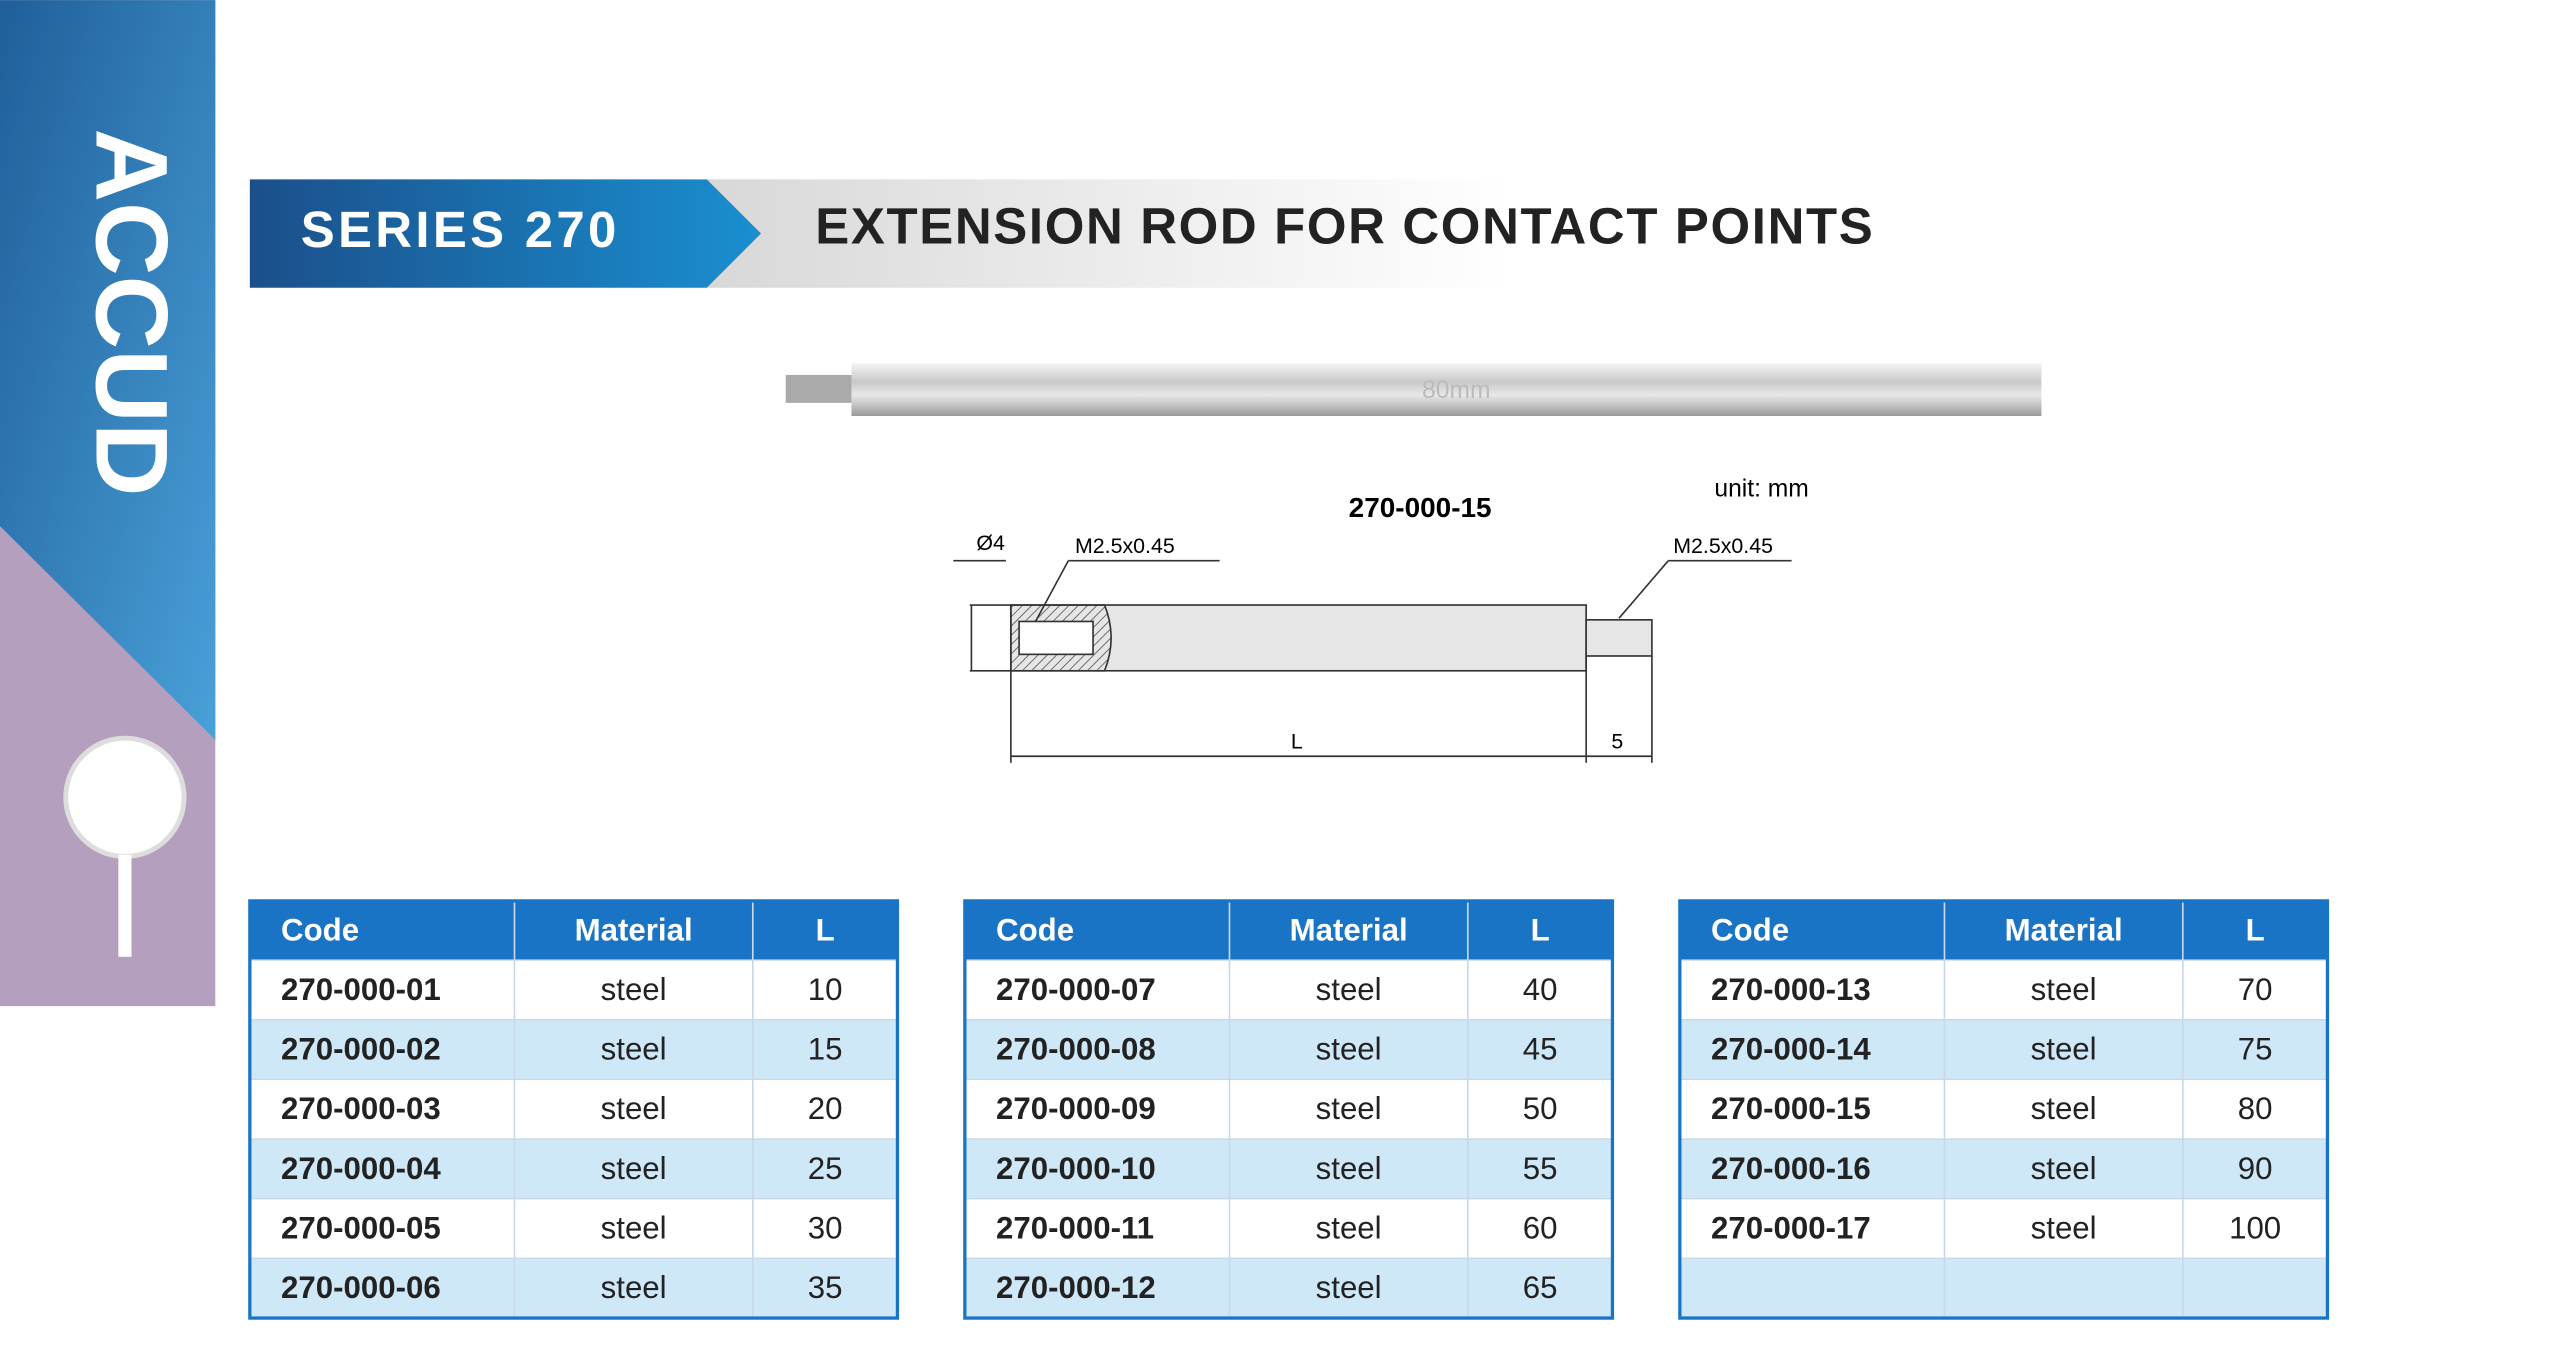 This screenshot has height=1358, width=2551. Describe the element at coordinates (2255, 1108) in the screenshot. I see `length: 80` at that location.